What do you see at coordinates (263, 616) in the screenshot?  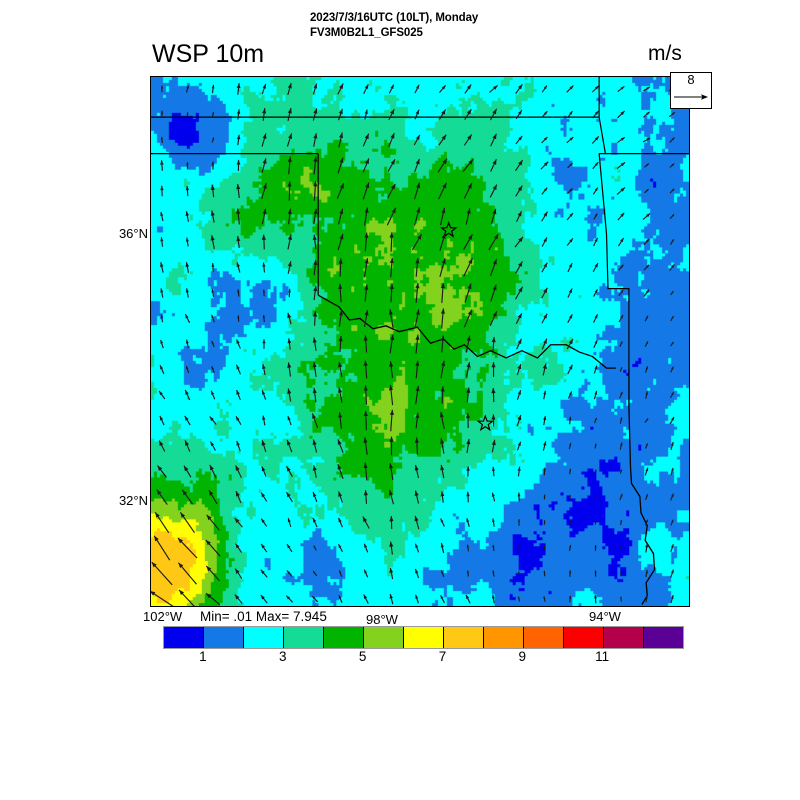 I see `min-max-readout: Min= .01 Max= 7.945` at bounding box center [263, 616].